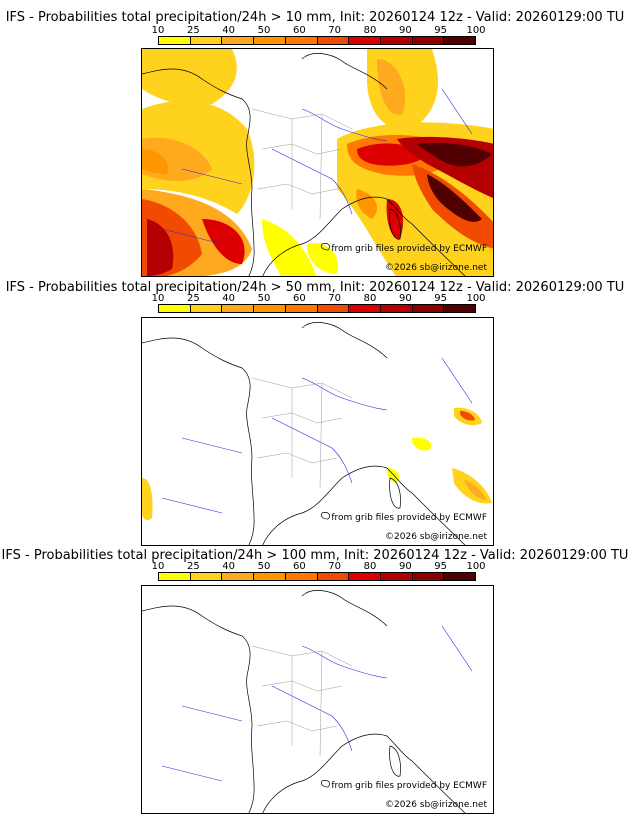 The width and height of the screenshot is (630, 828). I want to click on panel-1-copyright: ©2026 sb@irizone.net, so click(436, 268).